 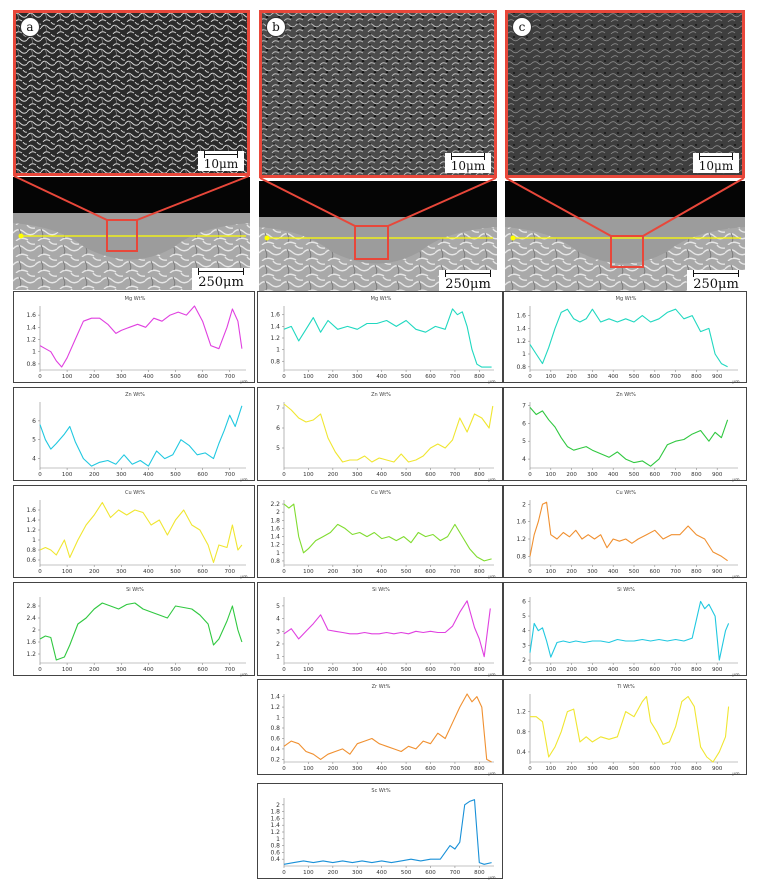 I want to click on zoom-region-box, so click(x=122, y=235).